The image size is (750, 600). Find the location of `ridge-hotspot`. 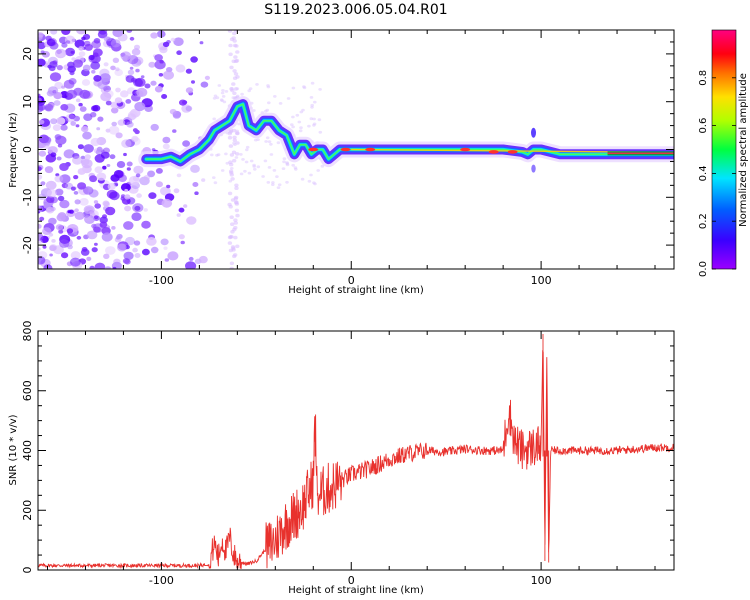

ridge-hotspot is located at coordinates (512, 152).